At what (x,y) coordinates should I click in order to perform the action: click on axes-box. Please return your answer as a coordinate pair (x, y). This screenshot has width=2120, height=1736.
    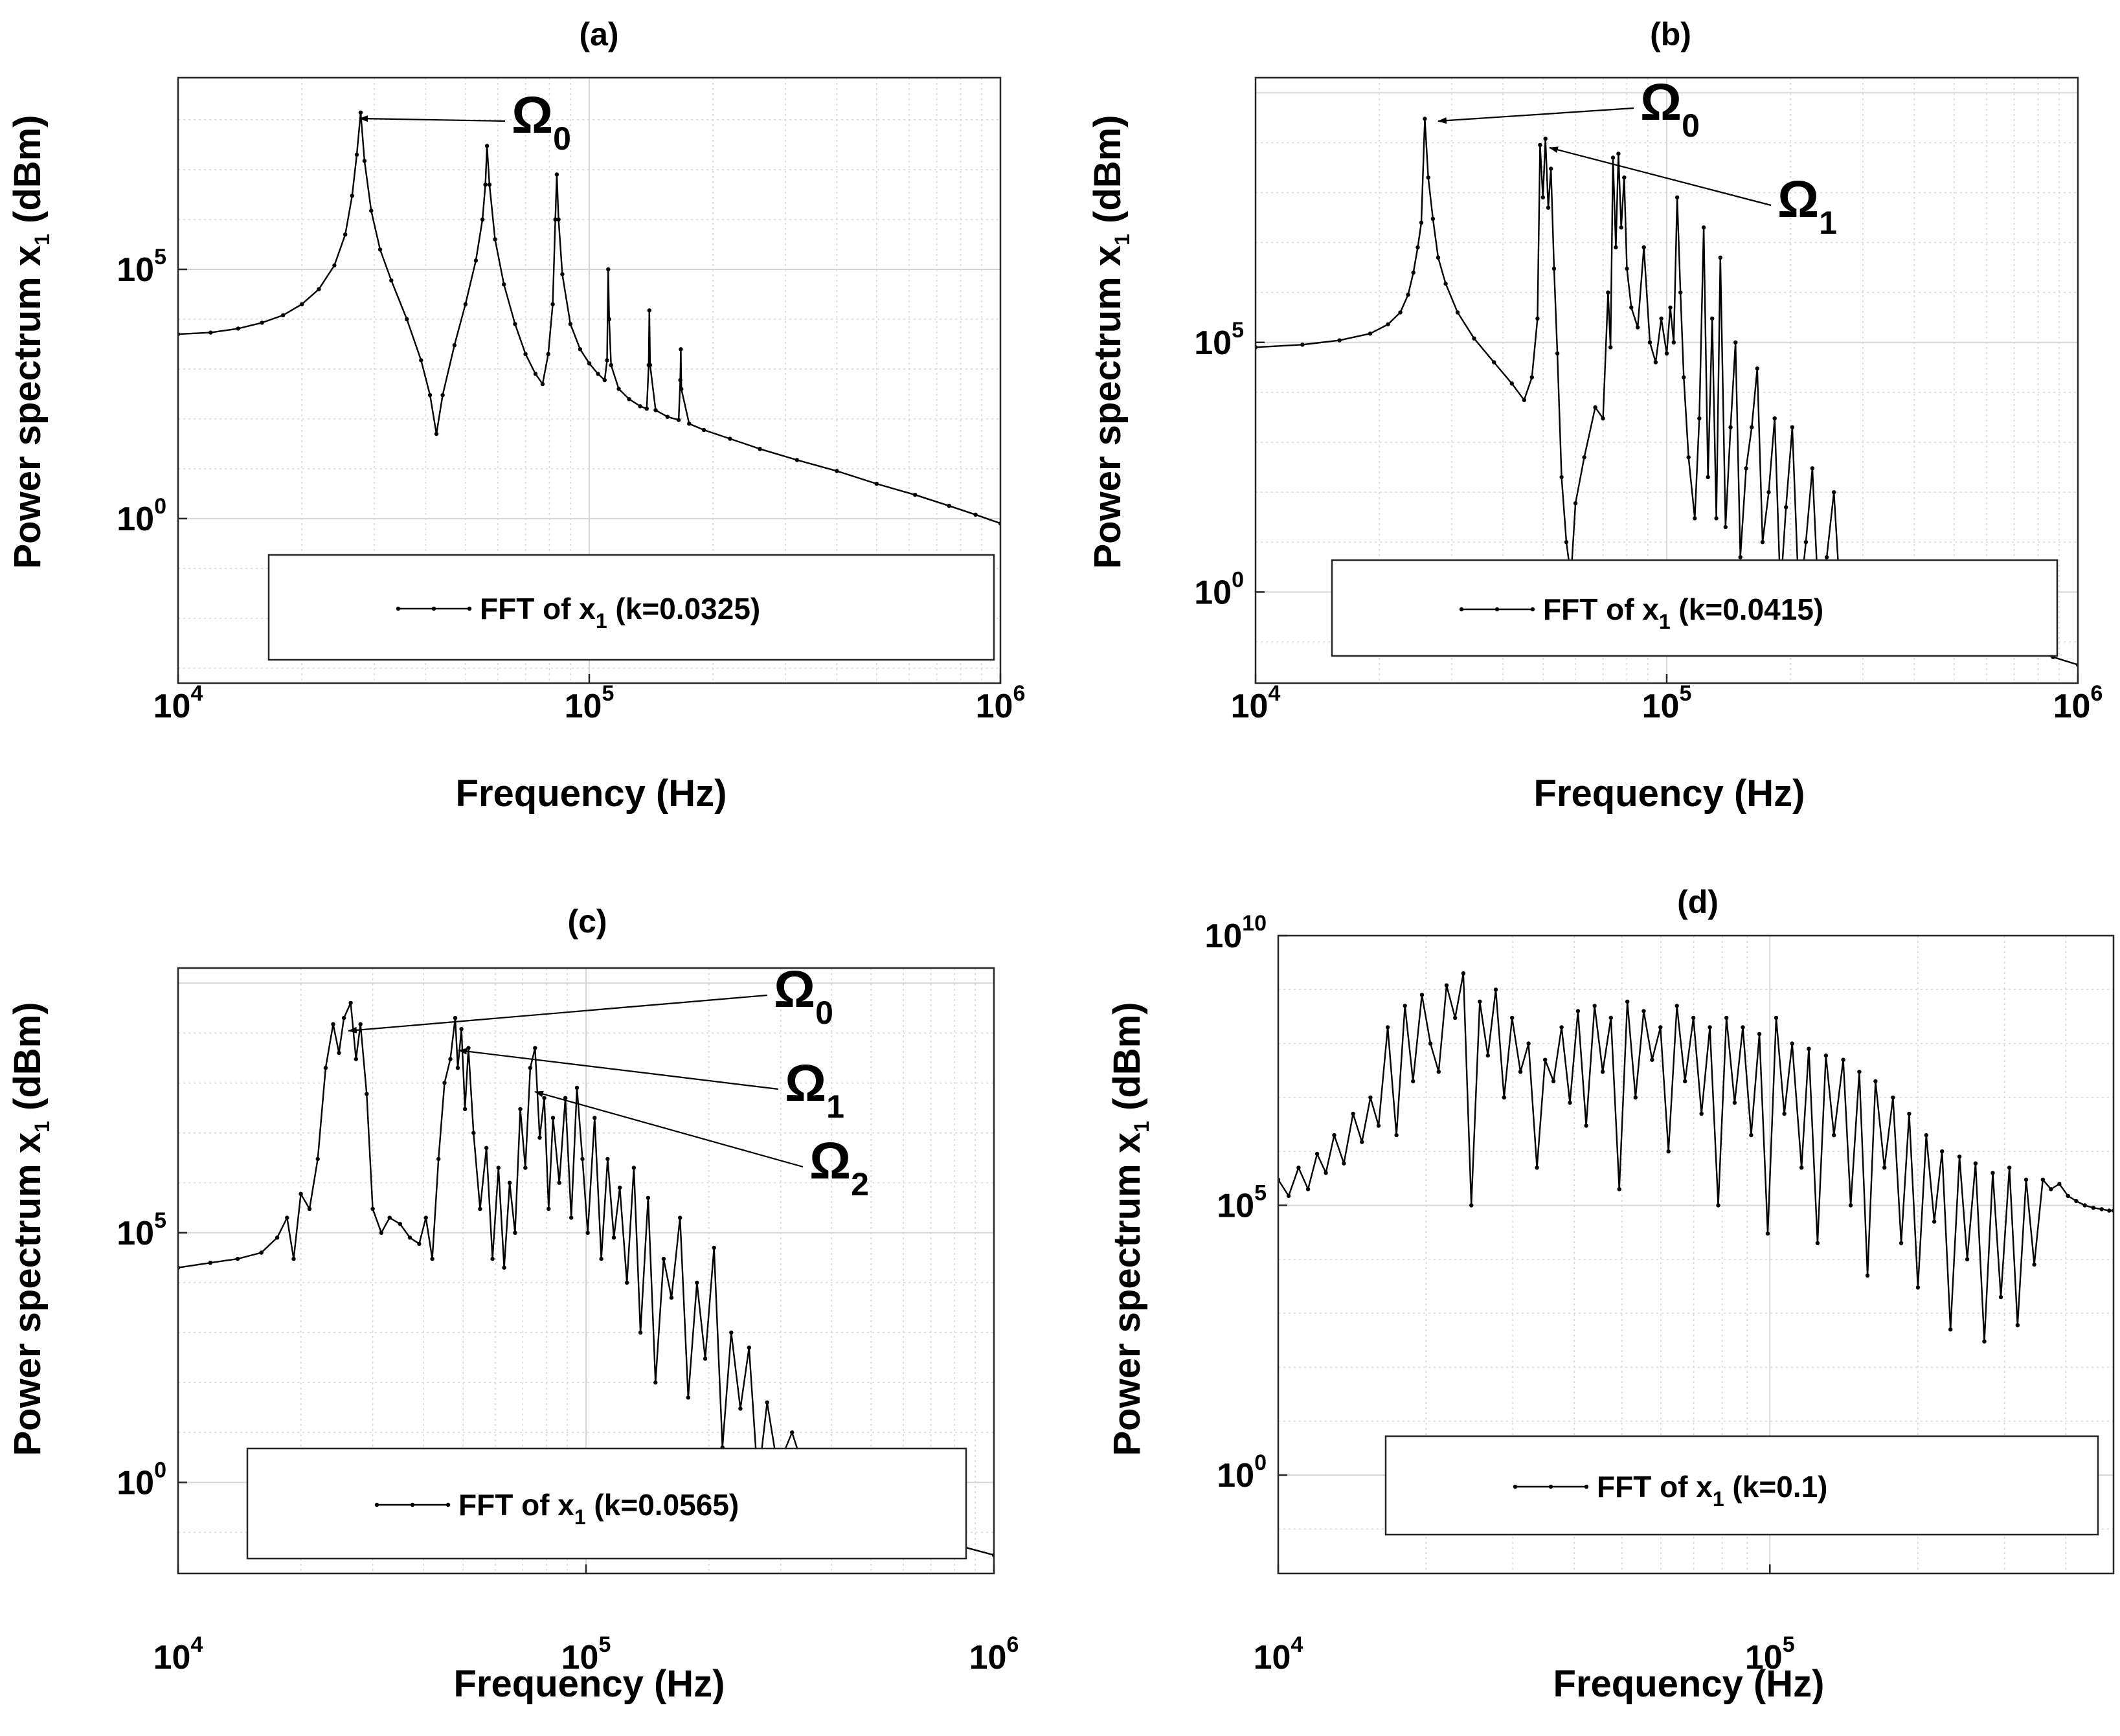
    Looking at the image, I should click on (1696, 1255).